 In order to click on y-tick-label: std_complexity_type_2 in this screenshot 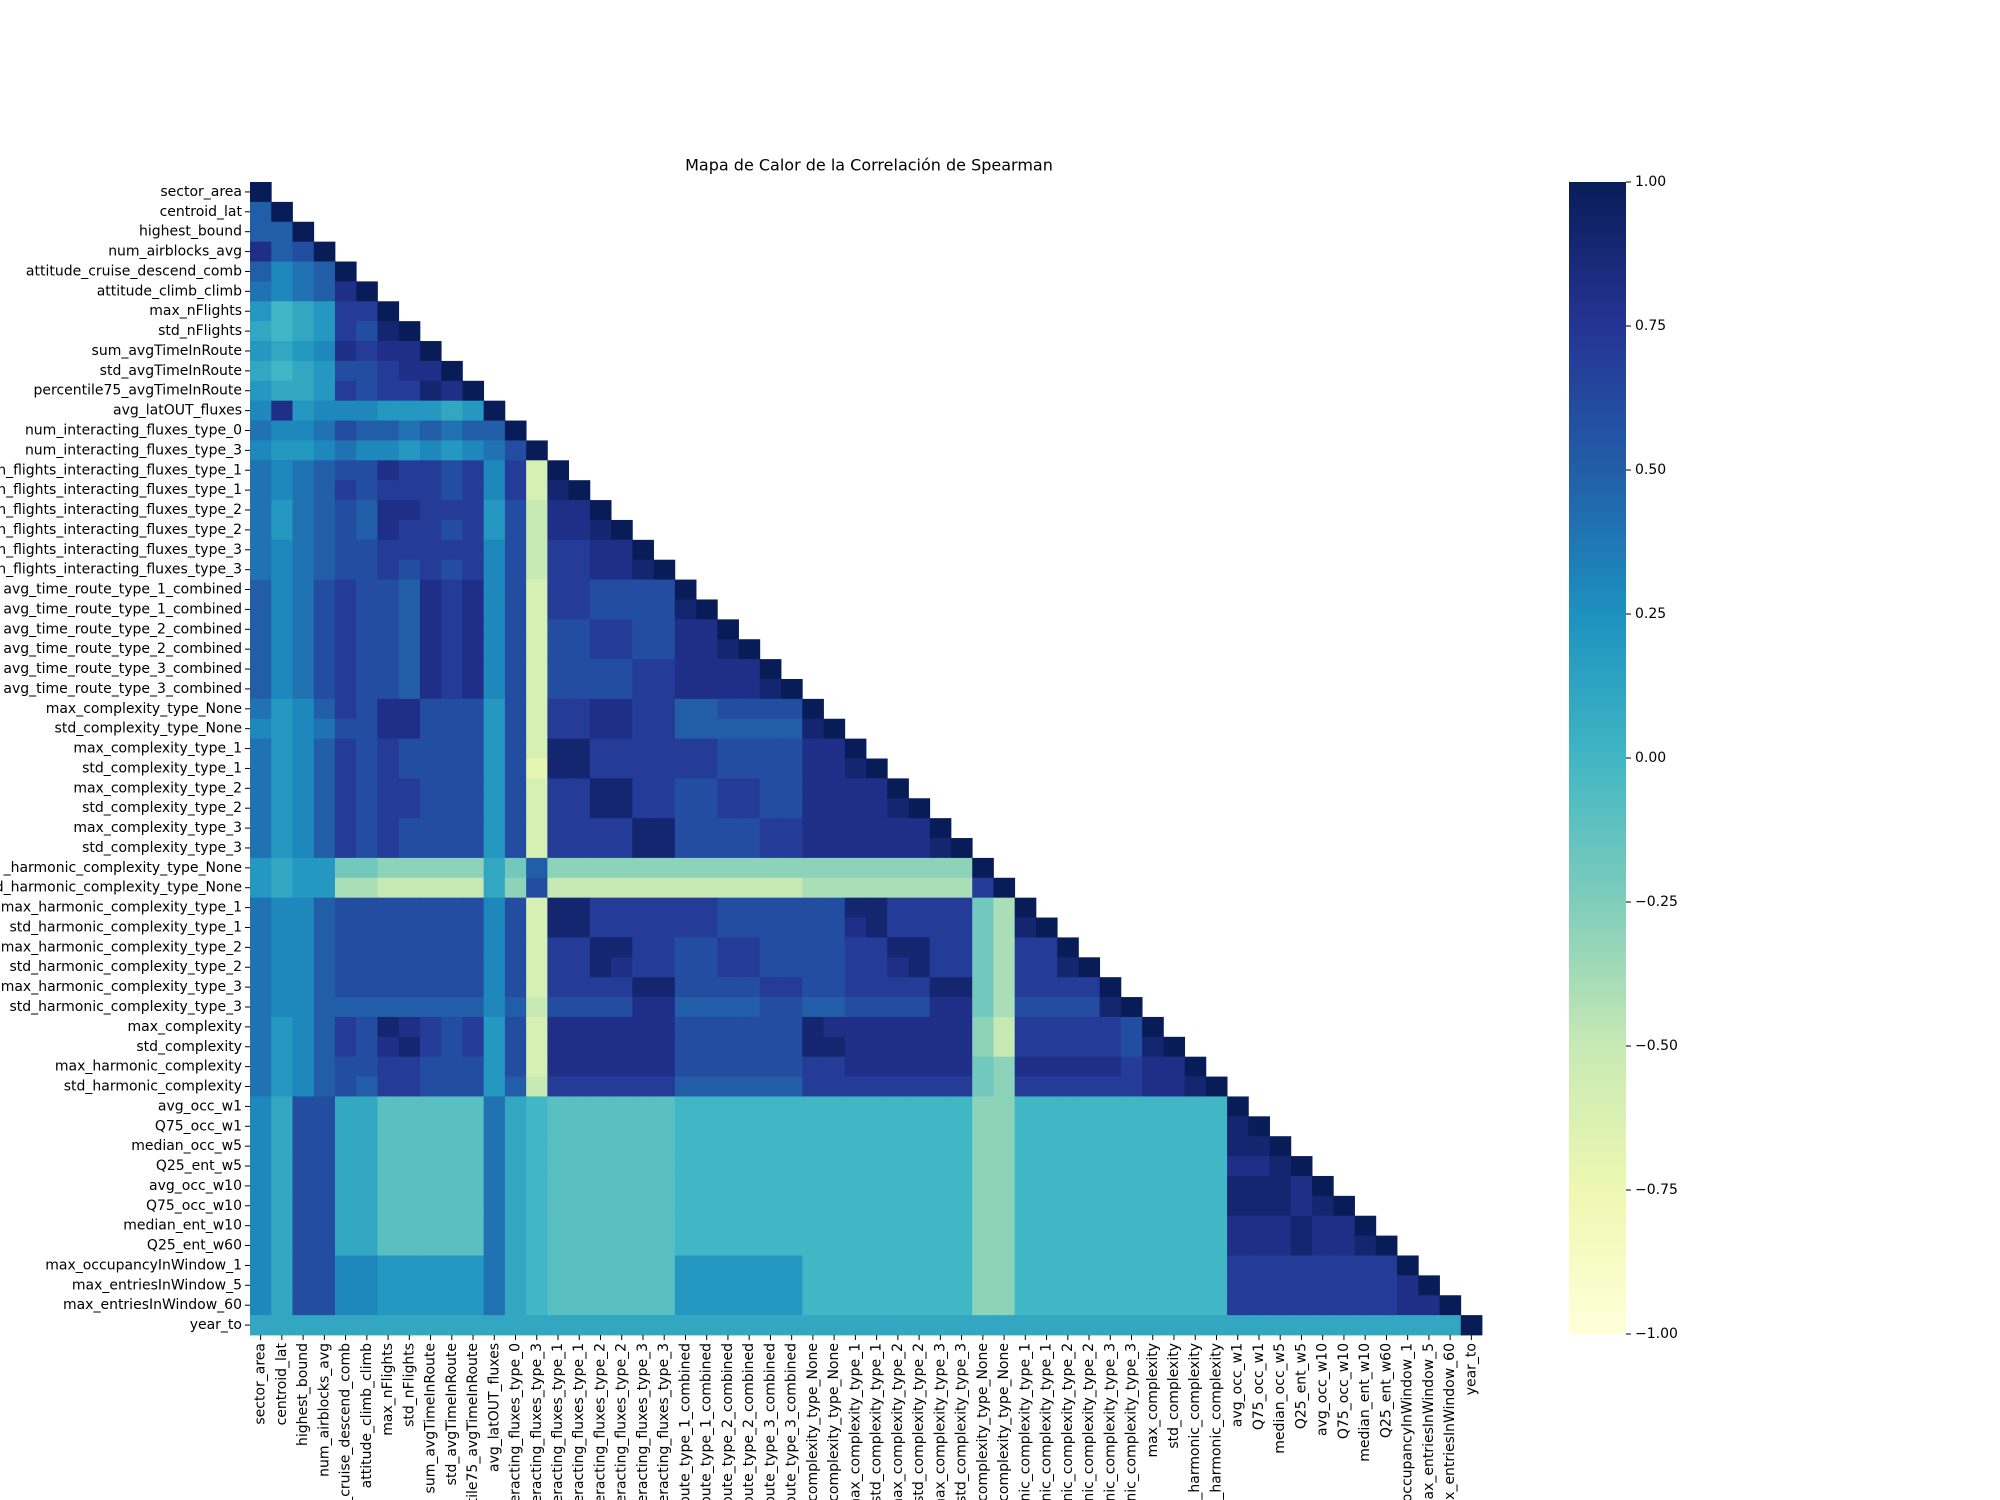, I will do `click(162, 808)`.